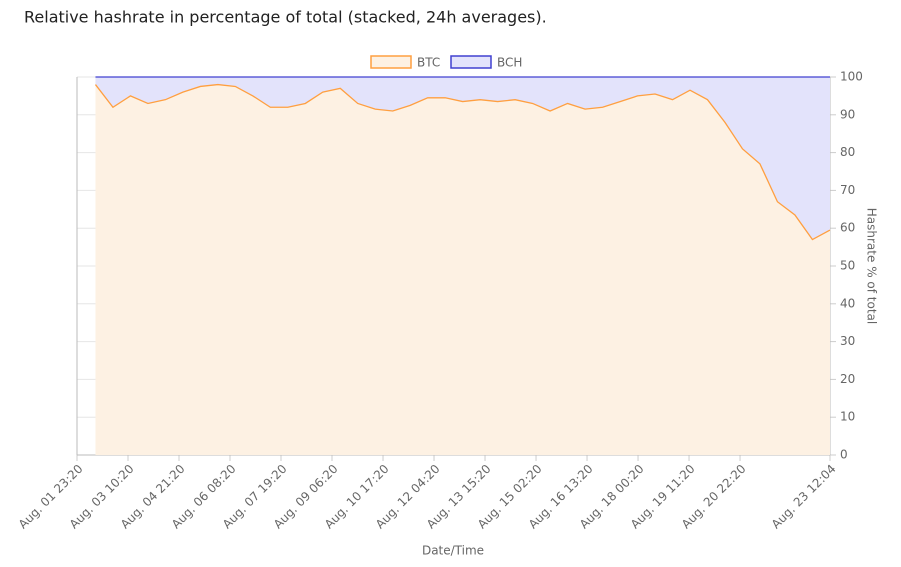 This screenshot has width=901, height=567. What do you see at coordinates (847, 379) in the screenshot?
I see `y-tick-label: 20` at bounding box center [847, 379].